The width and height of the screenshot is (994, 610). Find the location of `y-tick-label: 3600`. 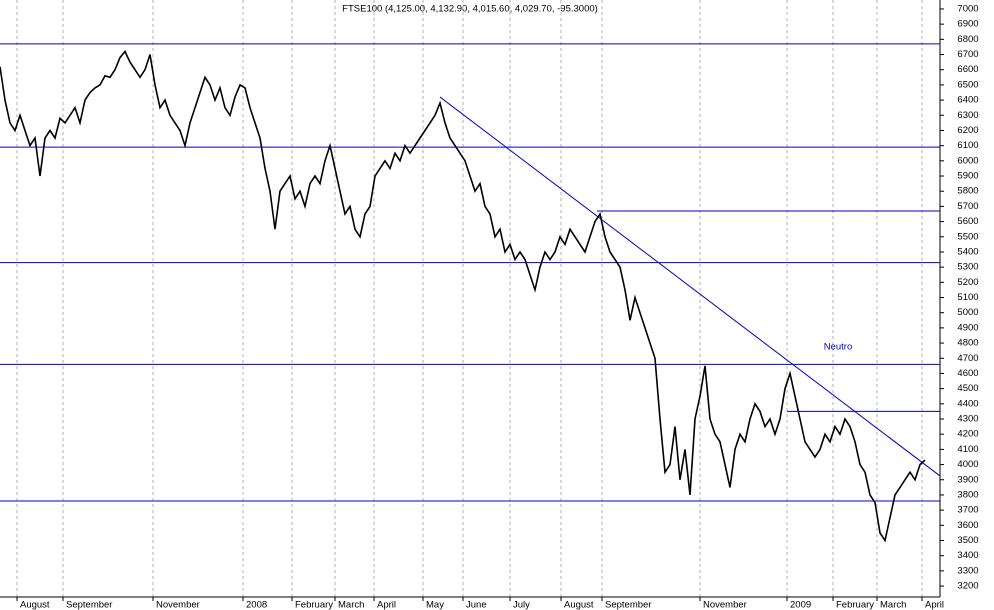

y-tick-label: 3600 is located at coordinates (967, 525).